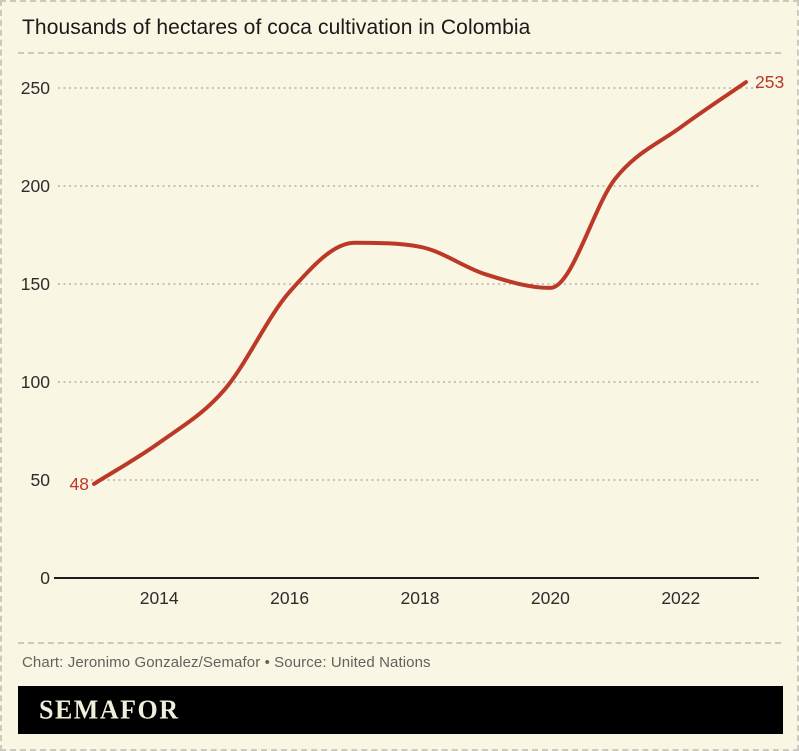 Image resolution: width=799 pixels, height=751 pixels. Describe the element at coordinates (41, 480) in the screenshot. I see `y-tick-label: 50` at that location.